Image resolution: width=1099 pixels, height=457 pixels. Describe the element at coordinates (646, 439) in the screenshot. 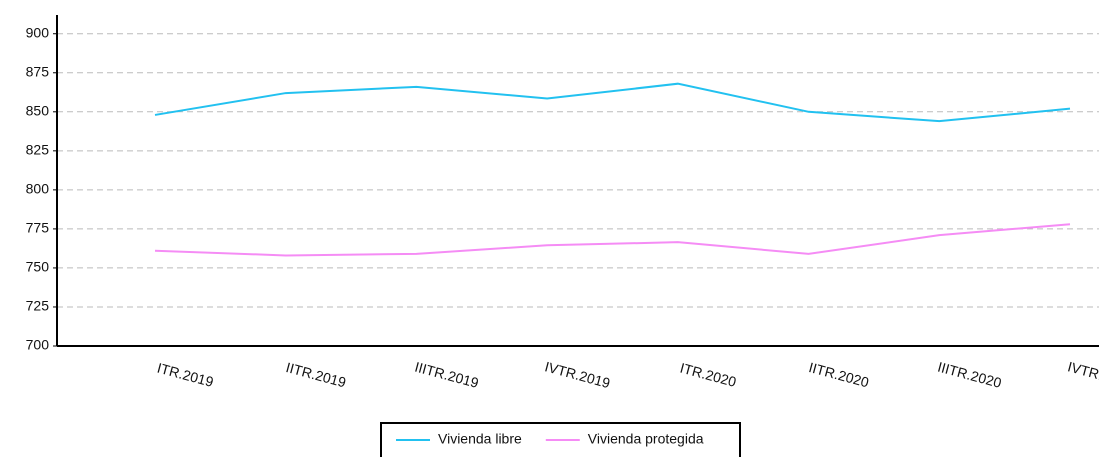

I see `legend-label: Vivienda protegida` at that location.